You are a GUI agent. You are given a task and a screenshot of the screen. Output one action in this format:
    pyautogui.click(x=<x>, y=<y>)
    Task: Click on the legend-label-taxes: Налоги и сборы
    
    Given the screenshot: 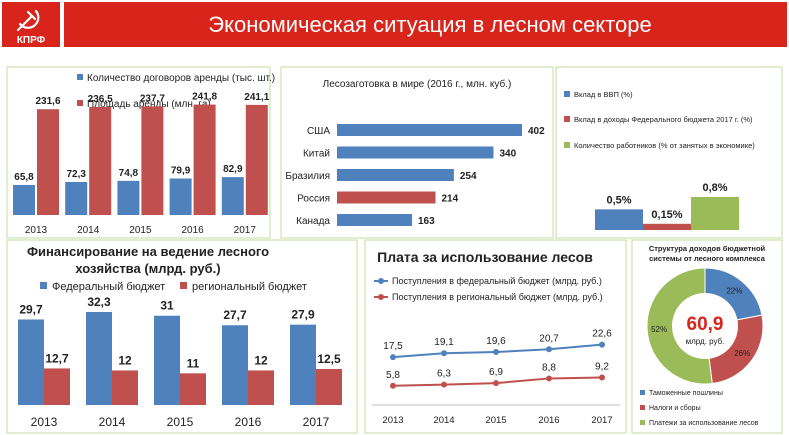 What is the action you would take?
    pyautogui.click(x=675, y=408)
    